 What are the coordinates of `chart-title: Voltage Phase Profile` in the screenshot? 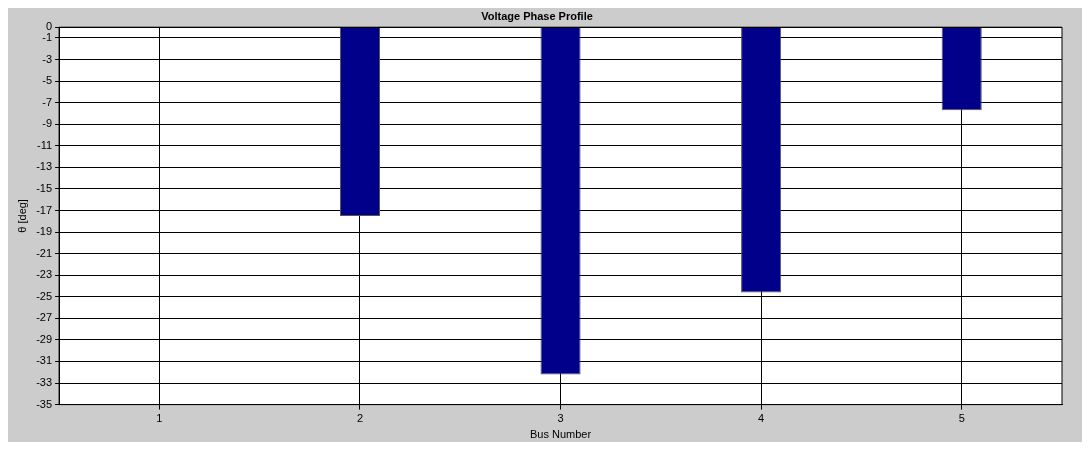 It's located at (537, 15).